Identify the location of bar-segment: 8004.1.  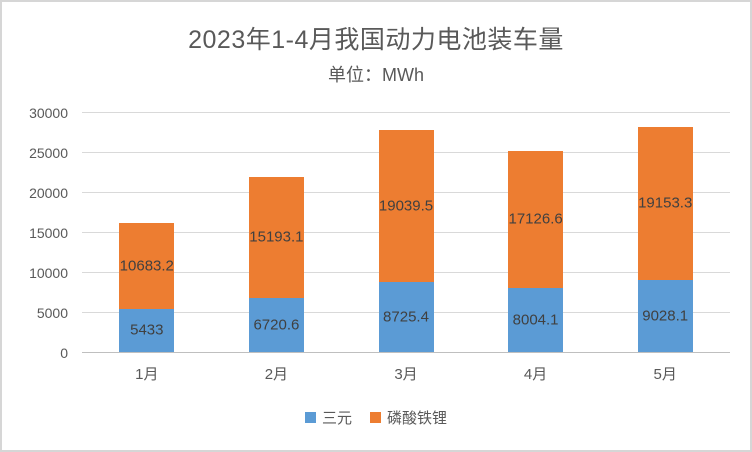
(536, 319).